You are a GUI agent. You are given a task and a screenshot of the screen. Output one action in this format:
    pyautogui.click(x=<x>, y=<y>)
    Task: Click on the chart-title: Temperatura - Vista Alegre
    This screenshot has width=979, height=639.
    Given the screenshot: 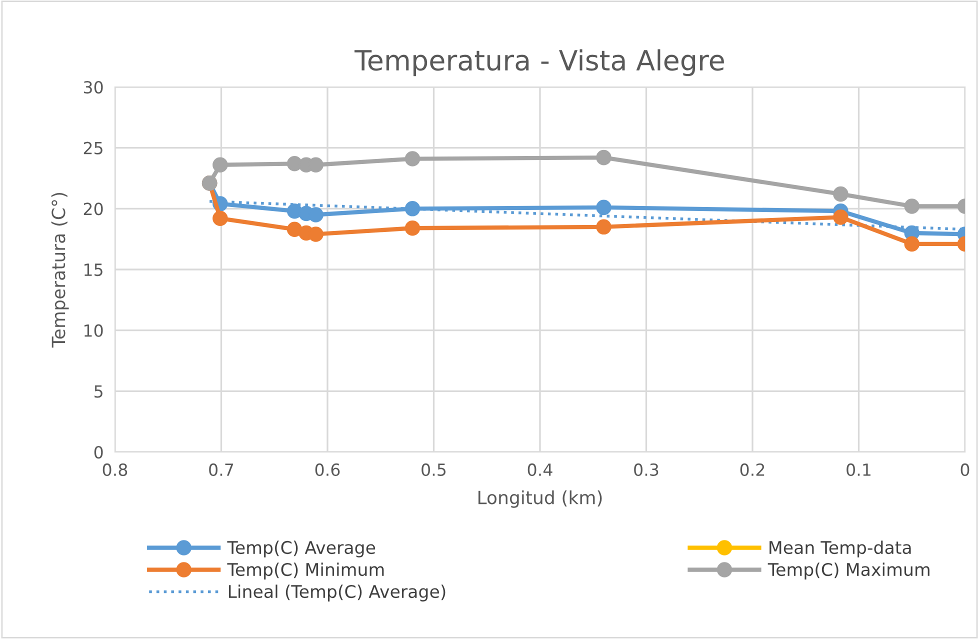 What is the action you would take?
    pyautogui.click(x=539, y=62)
    